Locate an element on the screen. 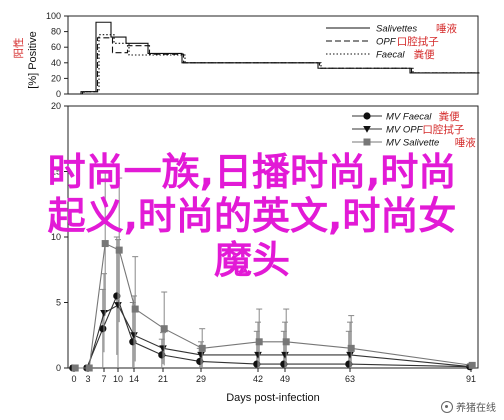 This screenshot has width=504, height=420. watermark-text: 养猪在线 is located at coordinates (476, 408).